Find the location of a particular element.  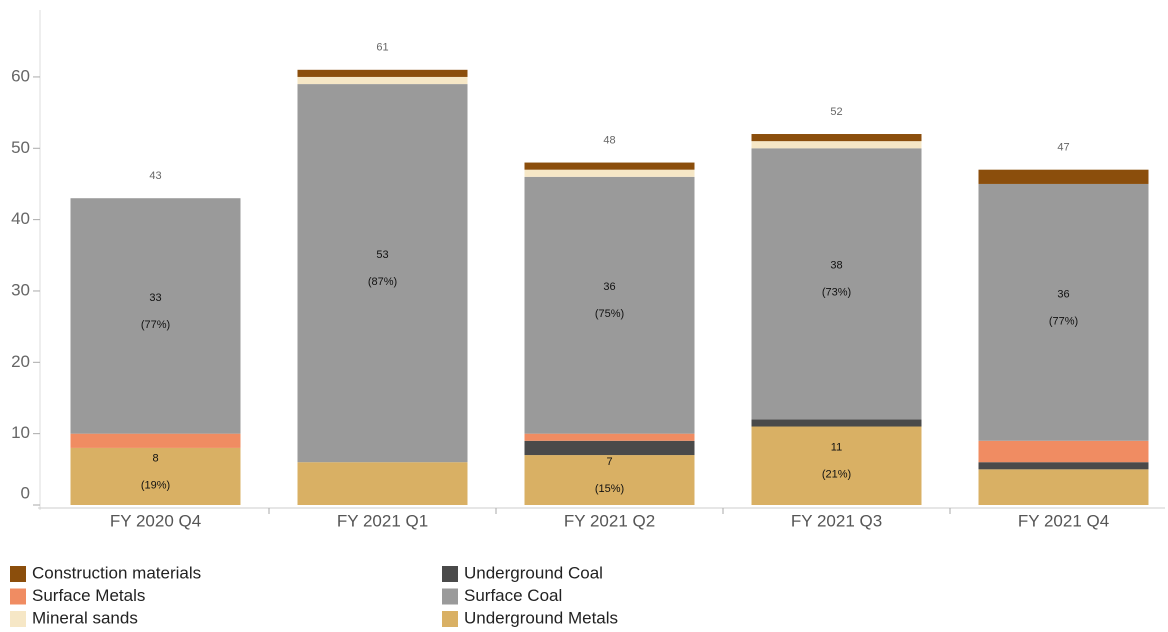

y-tick-label: 0 is located at coordinates (25, 492).